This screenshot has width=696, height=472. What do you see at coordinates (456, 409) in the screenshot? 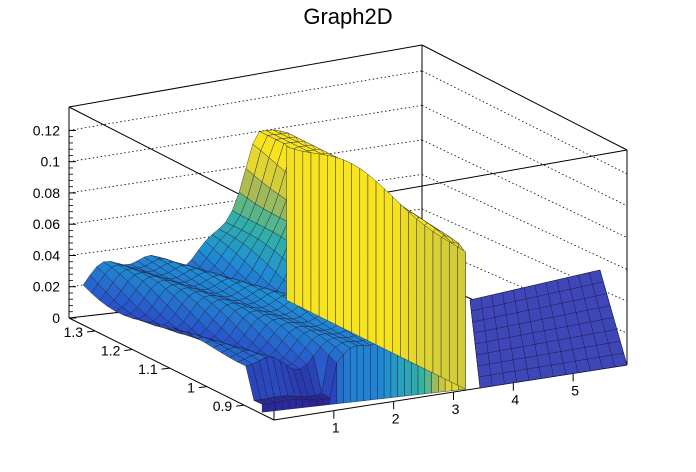
I see `x-tick-label: 3` at bounding box center [456, 409].